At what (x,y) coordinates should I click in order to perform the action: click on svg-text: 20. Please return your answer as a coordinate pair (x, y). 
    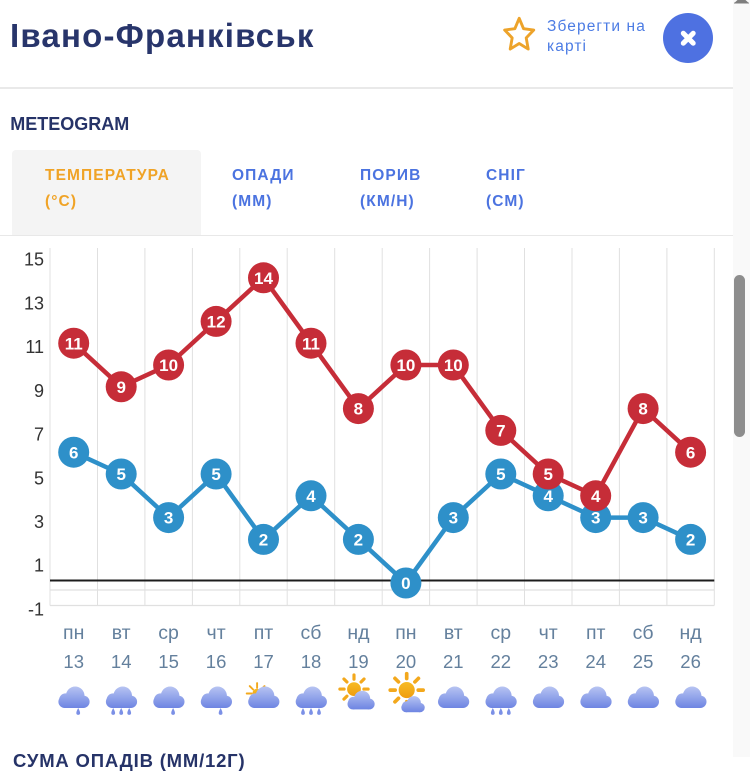
    Looking at the image, I should click on (406, 661).